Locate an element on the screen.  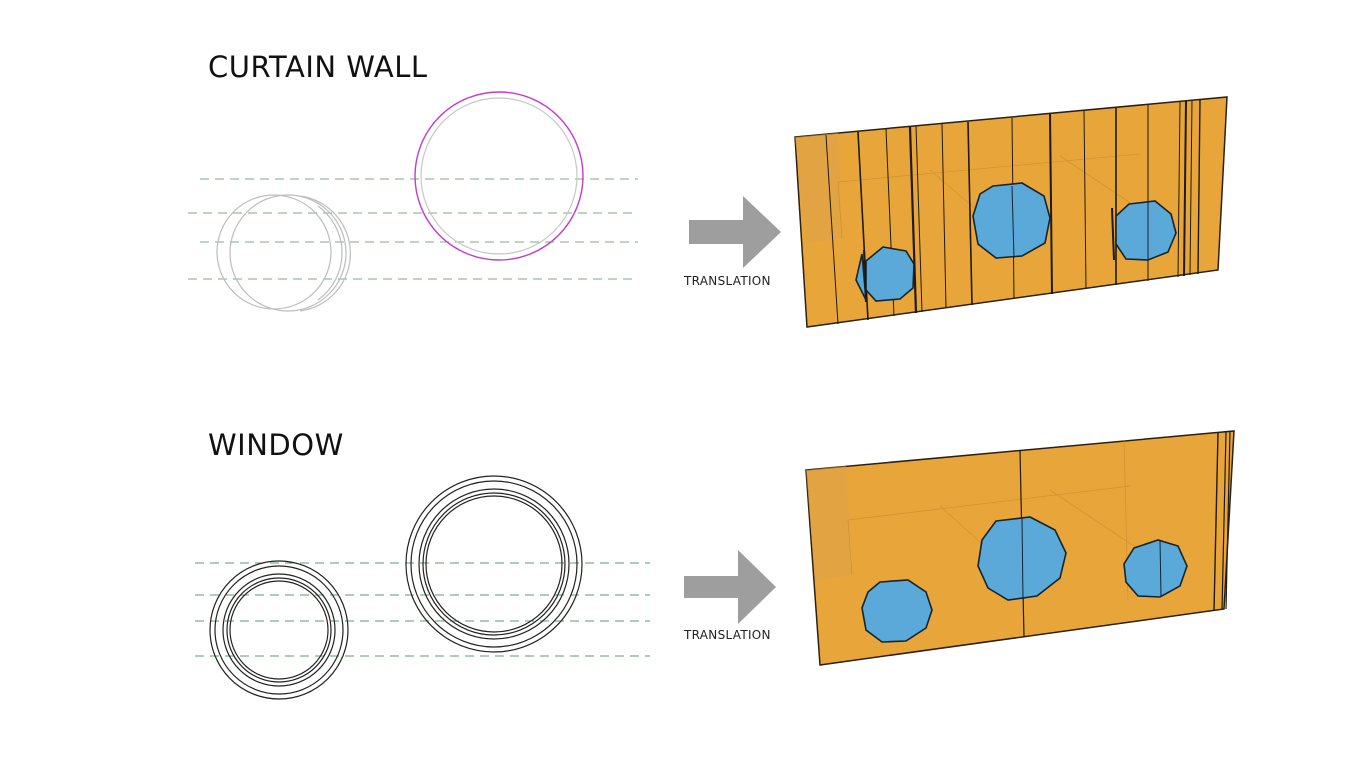
curtain-wall-title: CURTAIN WALL is located at coordinates (318, 67).